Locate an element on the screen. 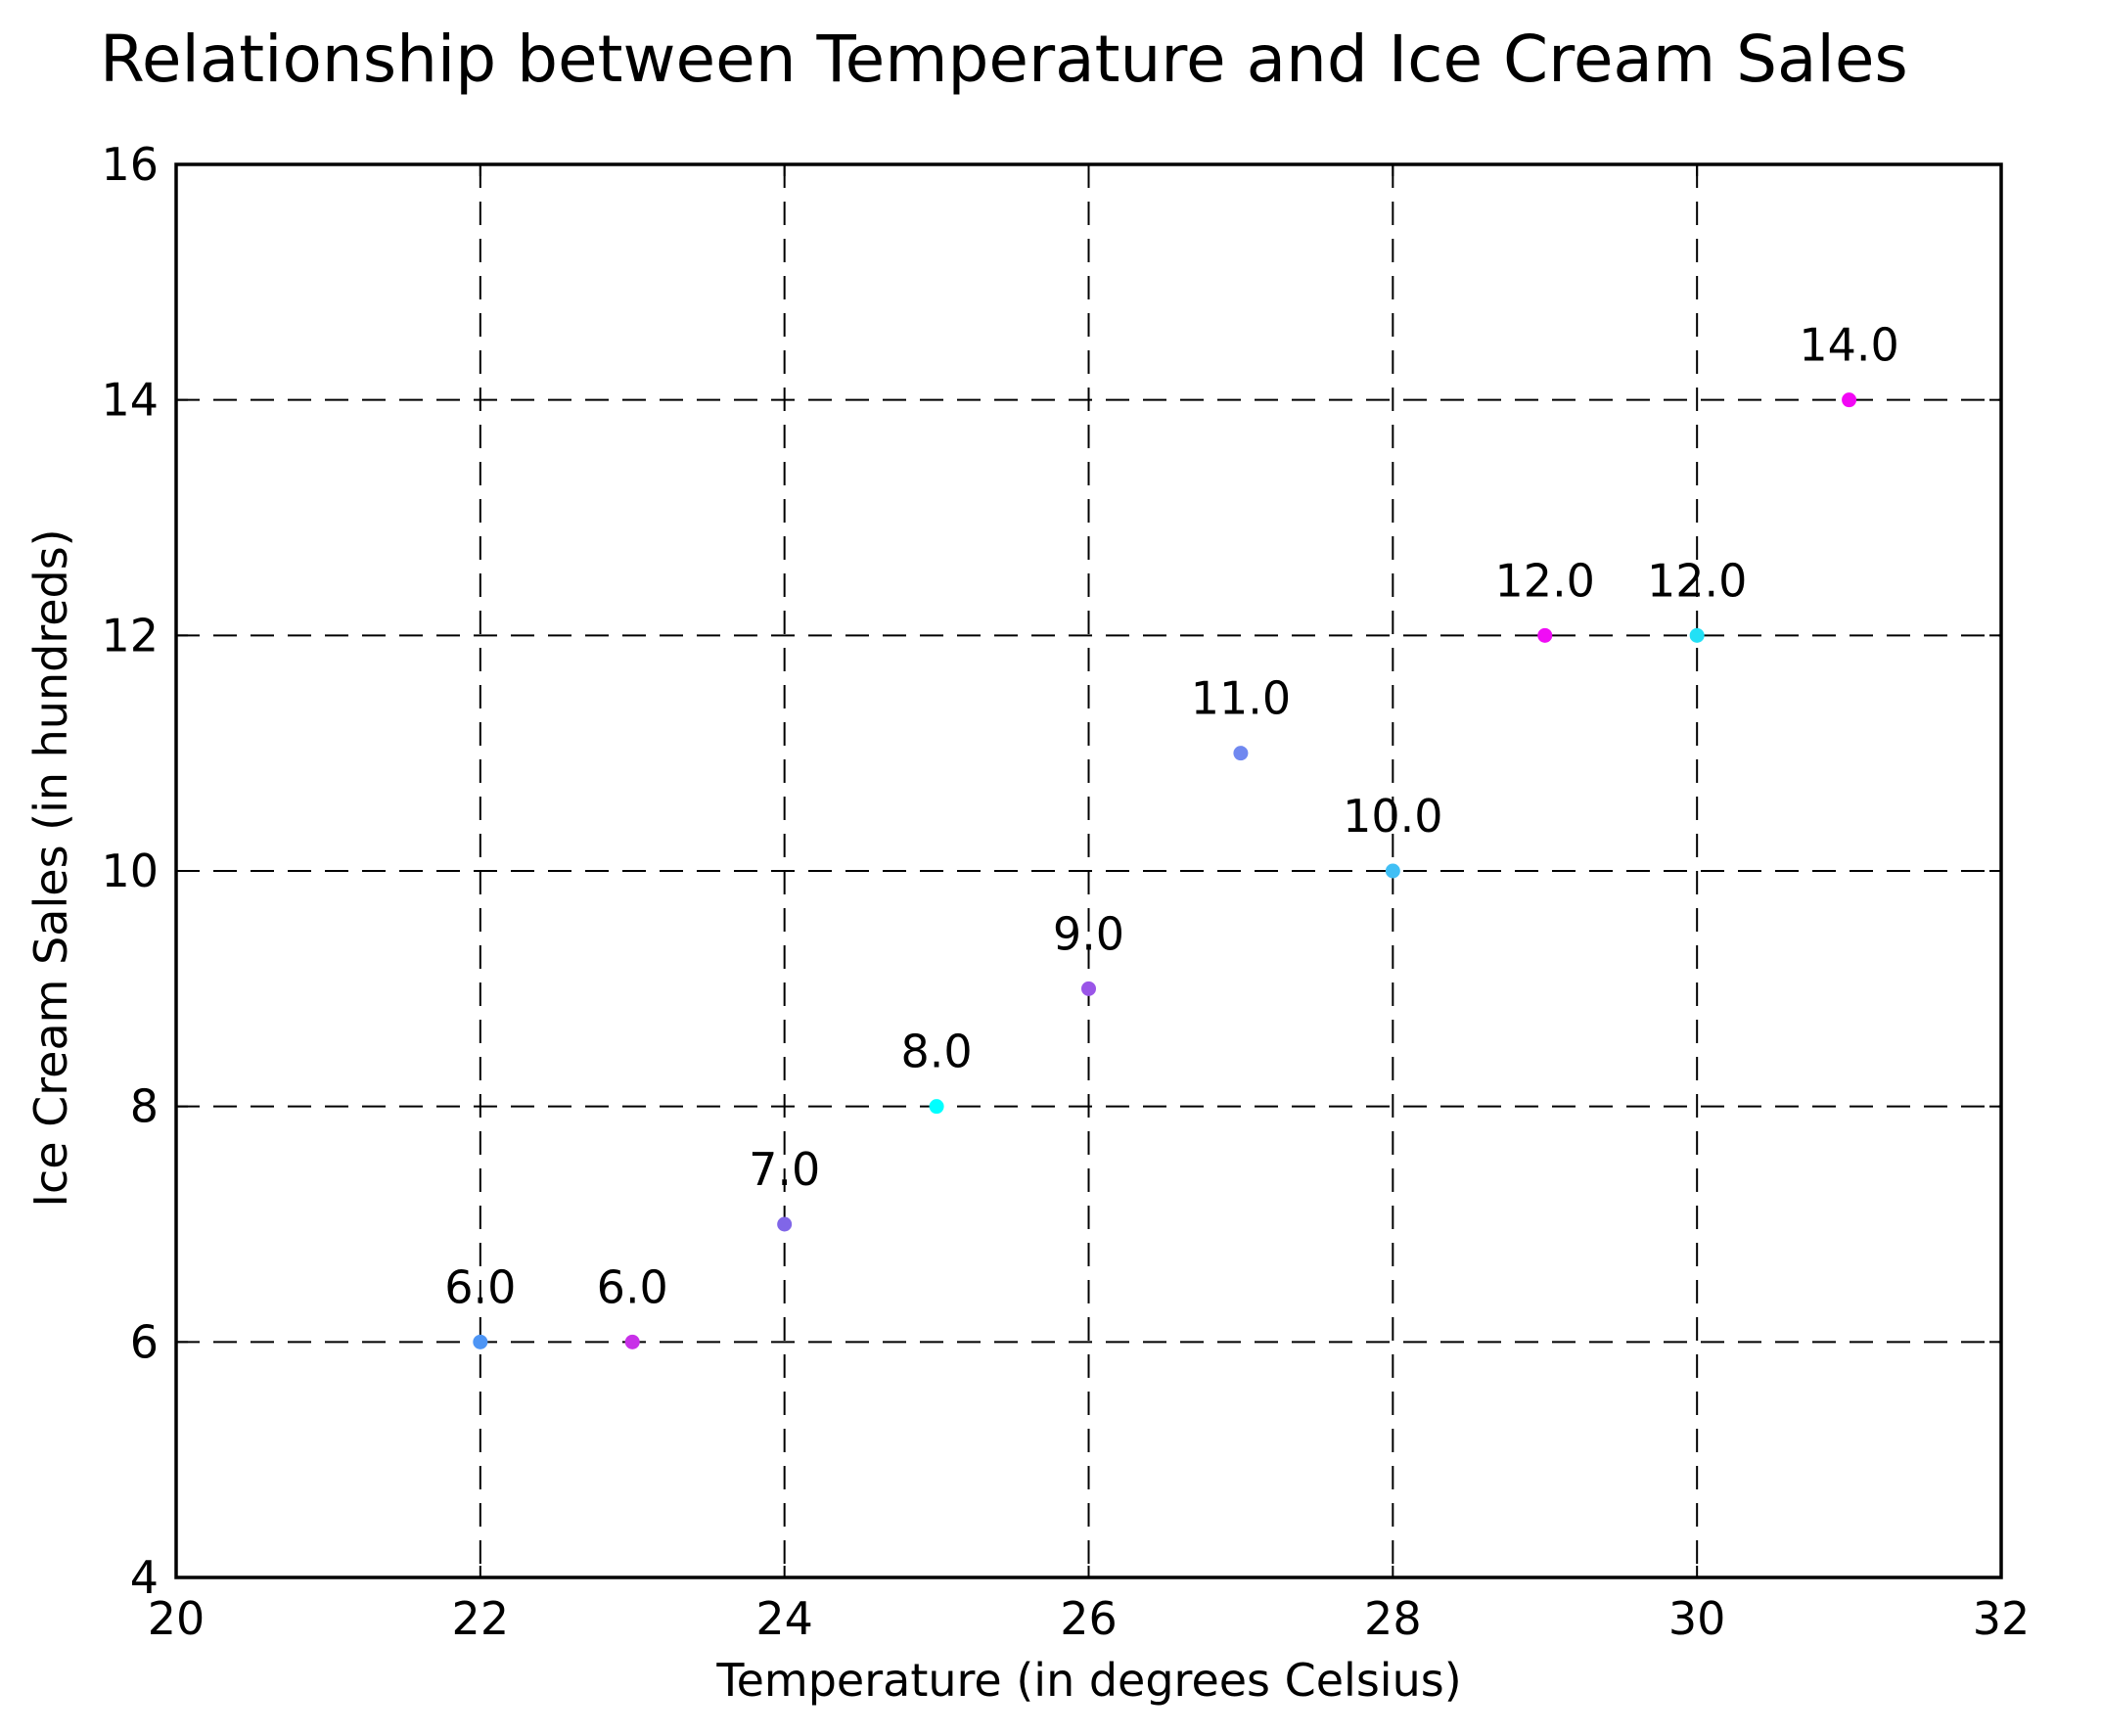 The width and height of the screenshot is (2101, 1736). y-axis-label: Ice Cream Sales (in hundreds) is located at coordinates (50, 868).